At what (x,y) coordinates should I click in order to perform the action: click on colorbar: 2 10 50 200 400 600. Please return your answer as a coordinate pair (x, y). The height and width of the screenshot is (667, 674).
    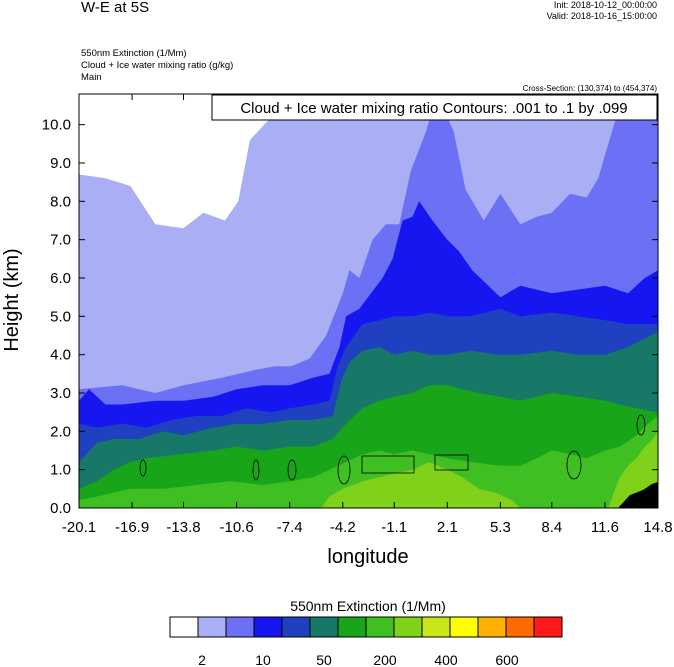
    Looking at the image, I should click on (366, 641).